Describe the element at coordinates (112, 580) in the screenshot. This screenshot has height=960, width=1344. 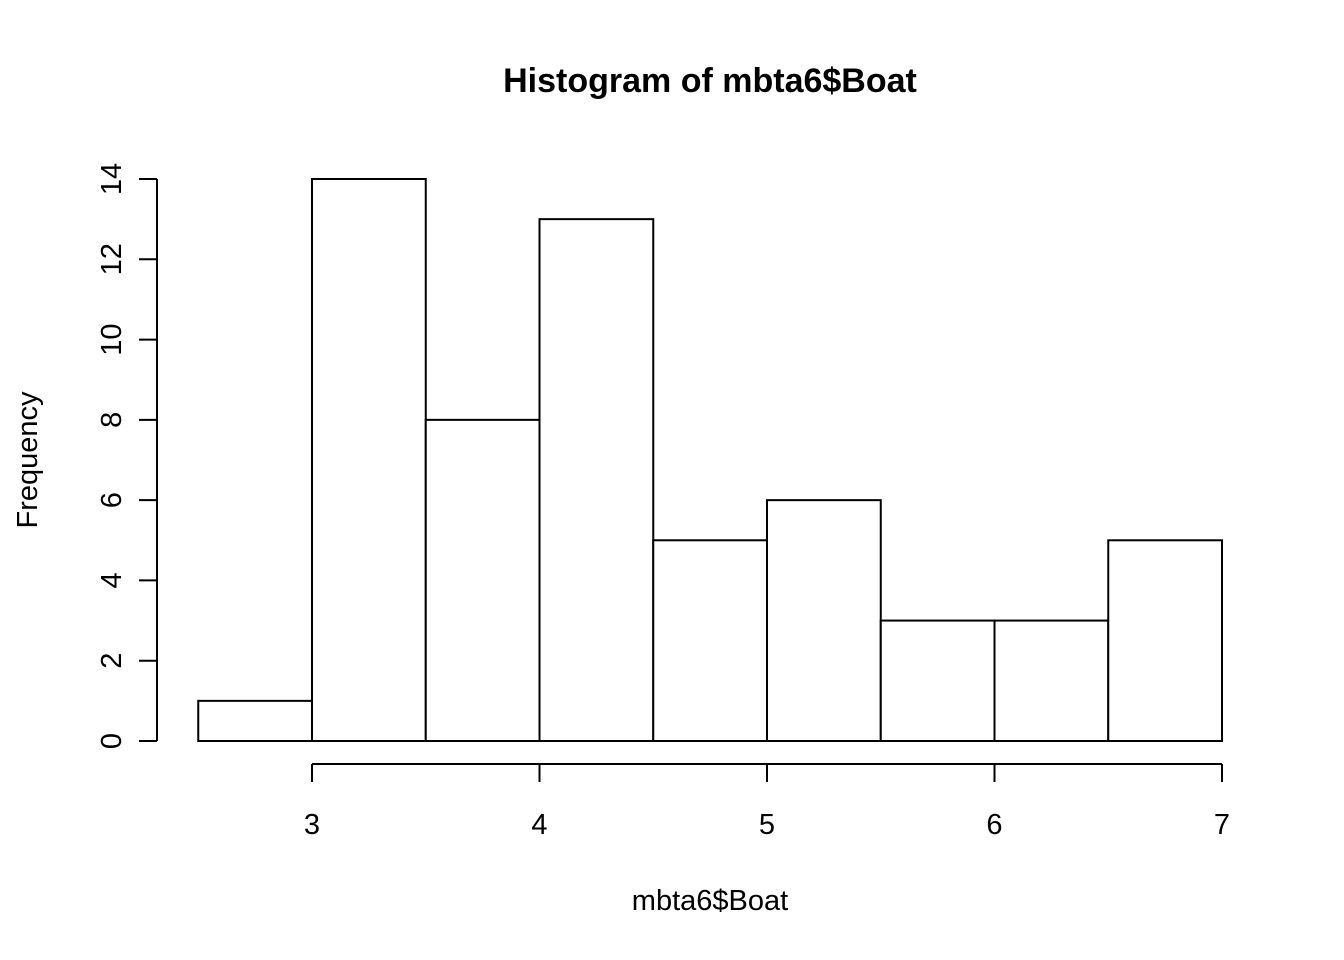
I see `y-tick-label: 4` at that location.